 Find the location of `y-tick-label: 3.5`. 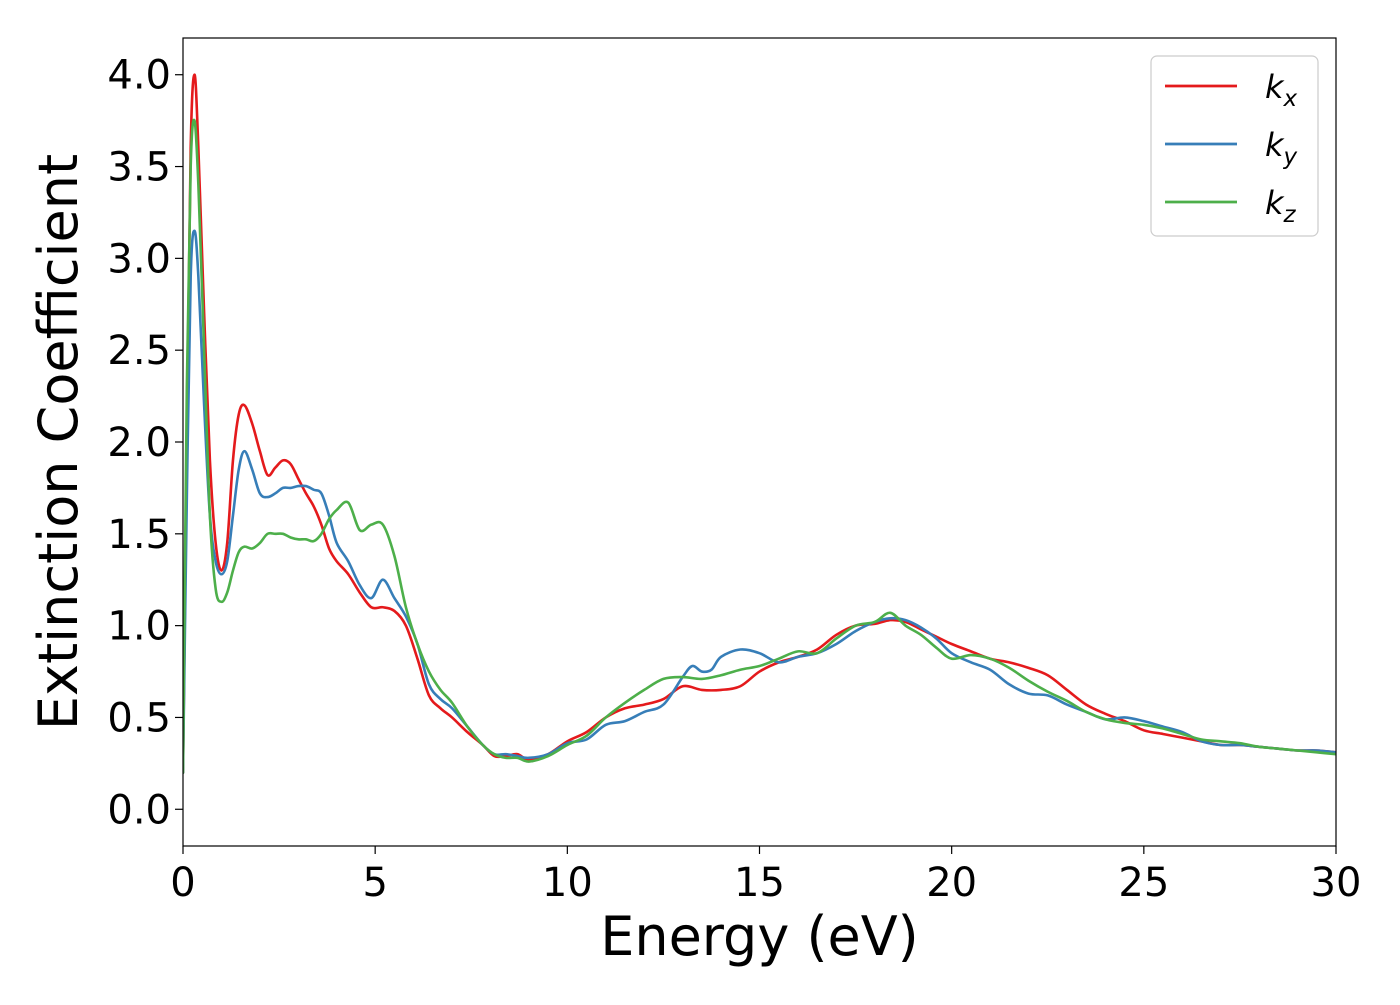

y-tick-label: 3.5 is located at coordinates (139, 168).